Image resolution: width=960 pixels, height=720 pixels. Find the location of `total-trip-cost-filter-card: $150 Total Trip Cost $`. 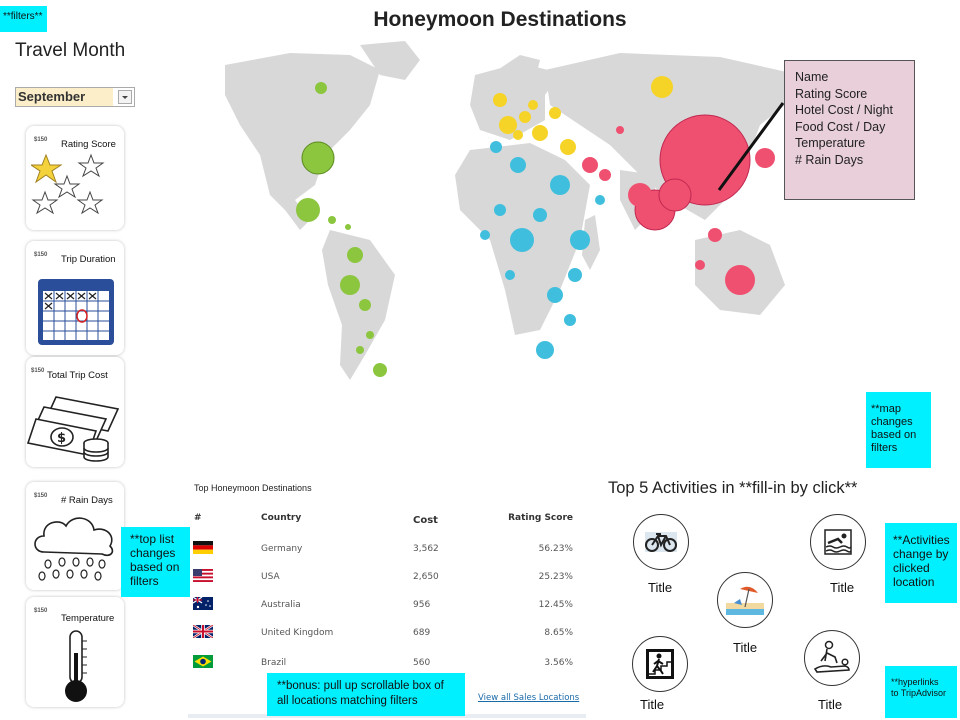

total-trip-cost-filter-card: $150 Total Trip Cost $ is located at coordinates (75, 412).